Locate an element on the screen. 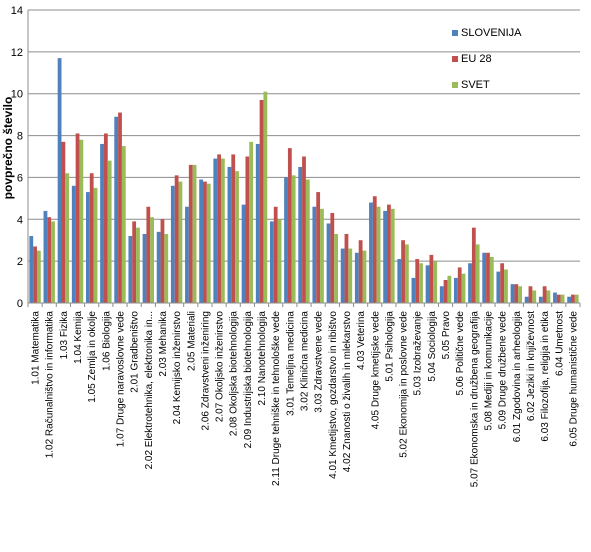  x-category-label: 5.08 Mediji in komunikacije is located at coordinates (489, 371).